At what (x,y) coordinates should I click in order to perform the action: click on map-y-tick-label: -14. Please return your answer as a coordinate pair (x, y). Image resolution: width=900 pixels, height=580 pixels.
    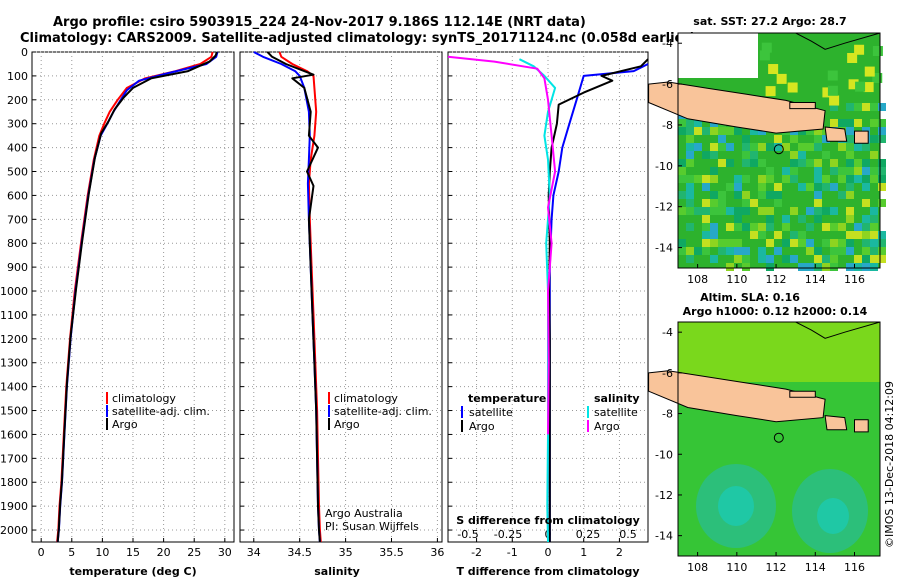
    Looking at the image, I should click on (664, 248).